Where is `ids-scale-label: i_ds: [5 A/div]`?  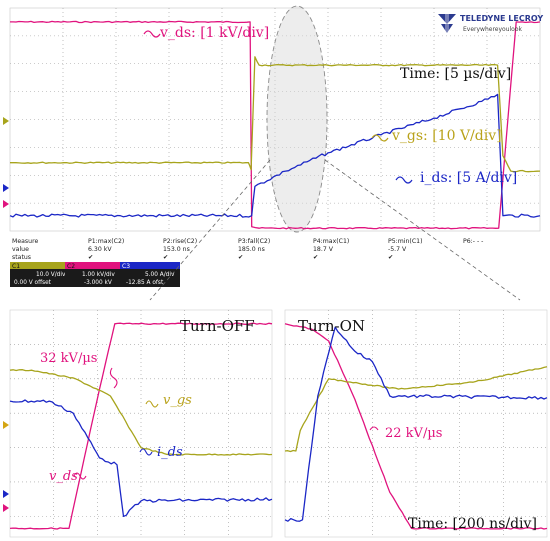
ids-scale-label: i_ds: [5 A/div] is located at coordinates (468, 178).